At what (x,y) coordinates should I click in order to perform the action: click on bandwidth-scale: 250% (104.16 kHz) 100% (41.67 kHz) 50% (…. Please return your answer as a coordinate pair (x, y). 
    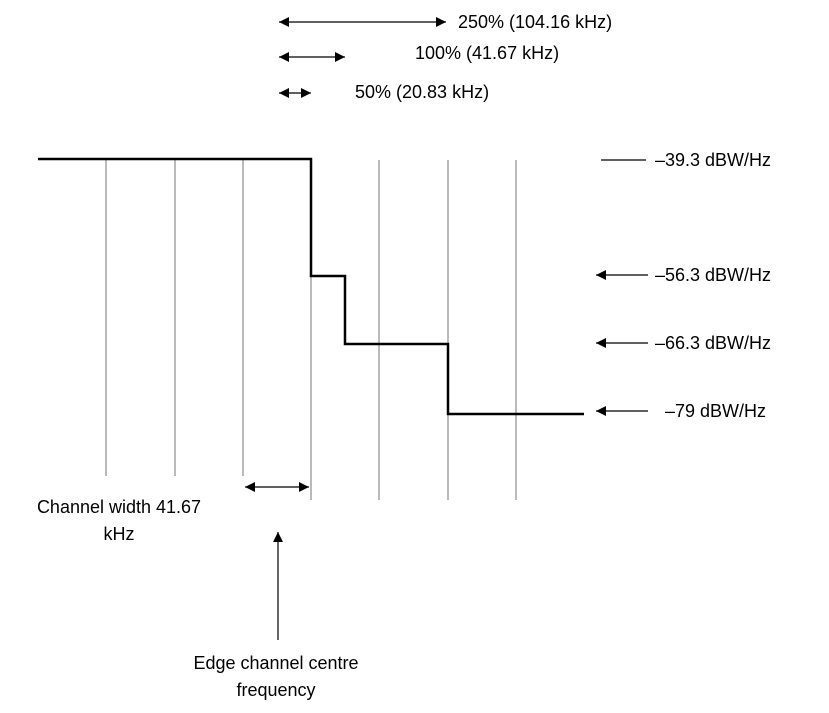
    Looking at the image, I should click on (445, 57).